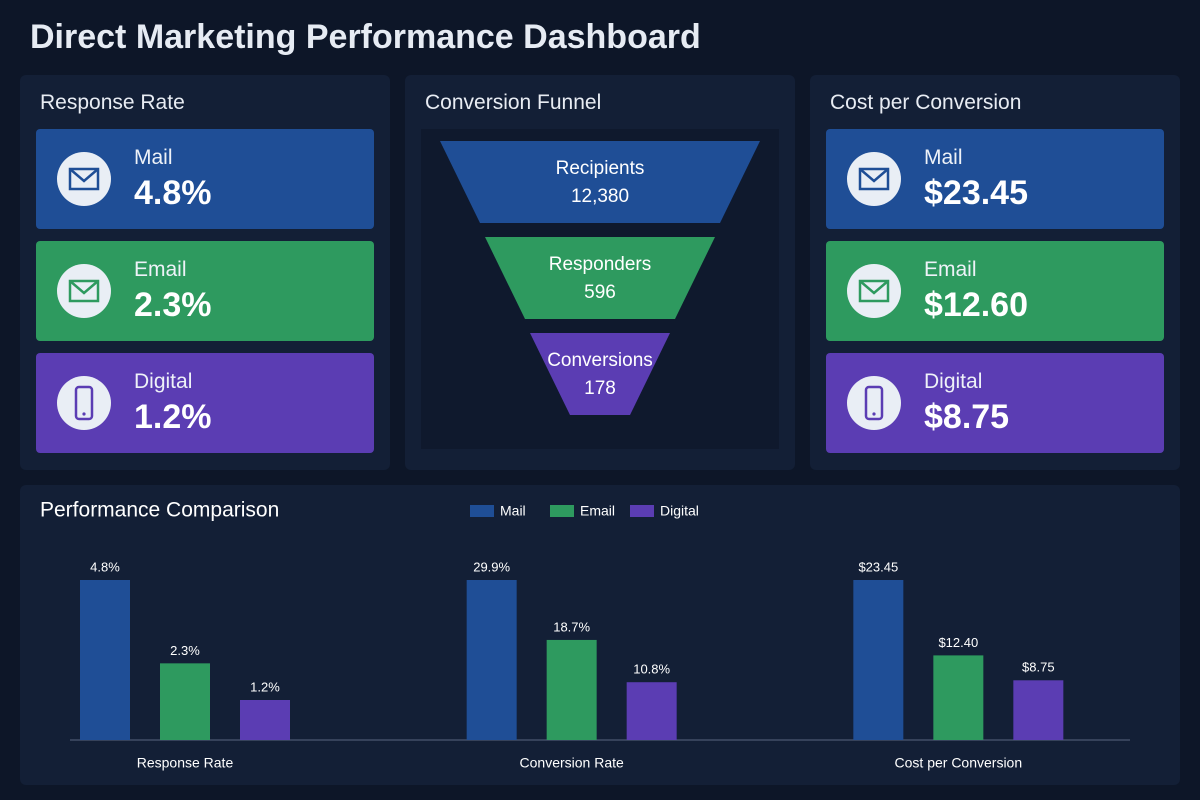  Describe the element at coordinates (600, 196) in the screenshot. I see `stage-value: 12,380` at that location.